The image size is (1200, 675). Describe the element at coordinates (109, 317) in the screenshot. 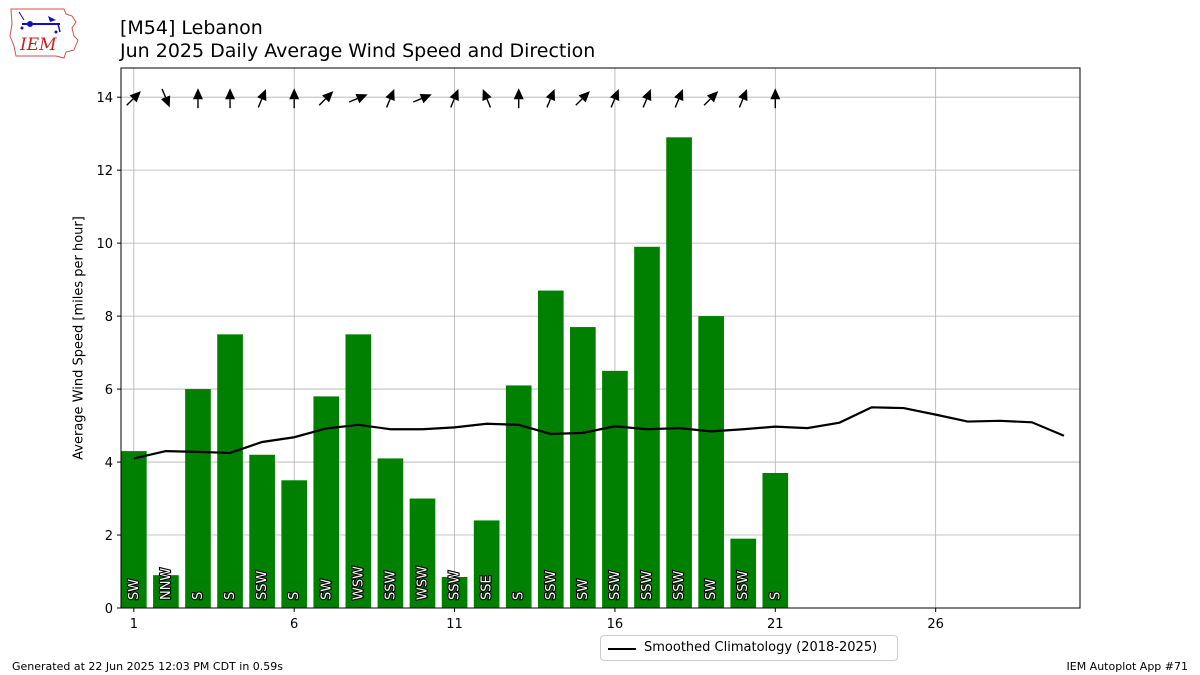

I see `y-tick-label: 8` at that location.